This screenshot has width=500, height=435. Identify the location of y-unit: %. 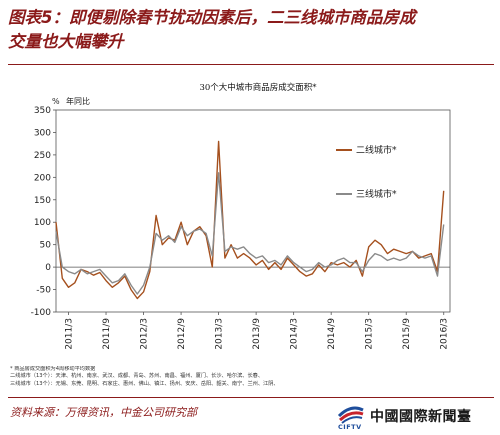
(56, 101).